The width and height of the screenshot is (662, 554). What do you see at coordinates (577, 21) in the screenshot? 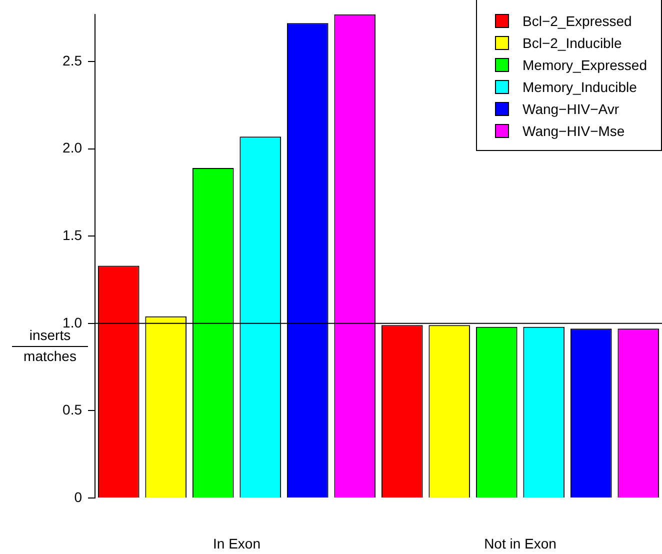
I see `legend-label: Bcl−2_Expressed` at bounding box center [577, 21].